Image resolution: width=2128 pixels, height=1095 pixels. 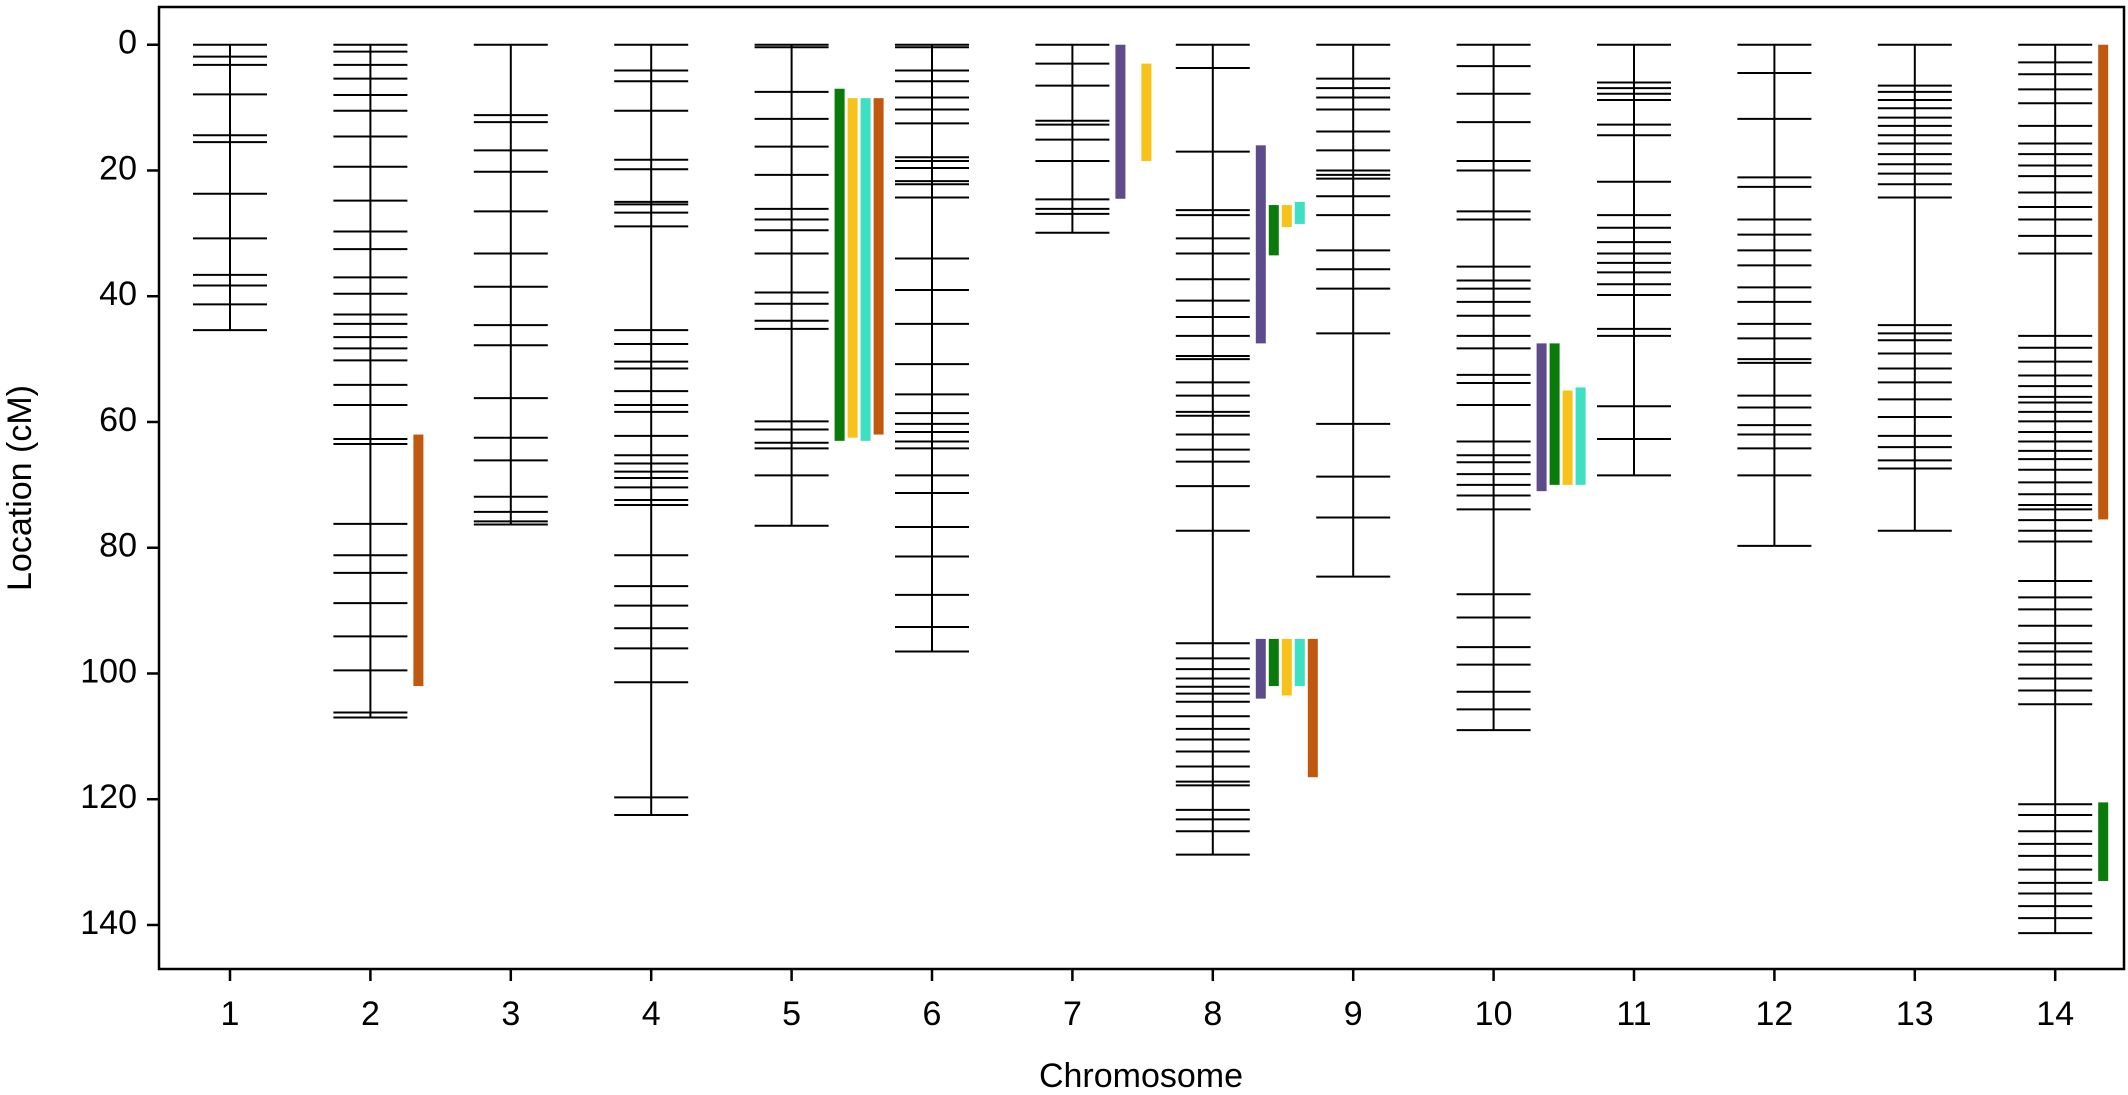 What do you see at coordinates (1212, 1014) in the screenshot?
I see `x-tick-label: 8` at bounding box center [1212, 1014].